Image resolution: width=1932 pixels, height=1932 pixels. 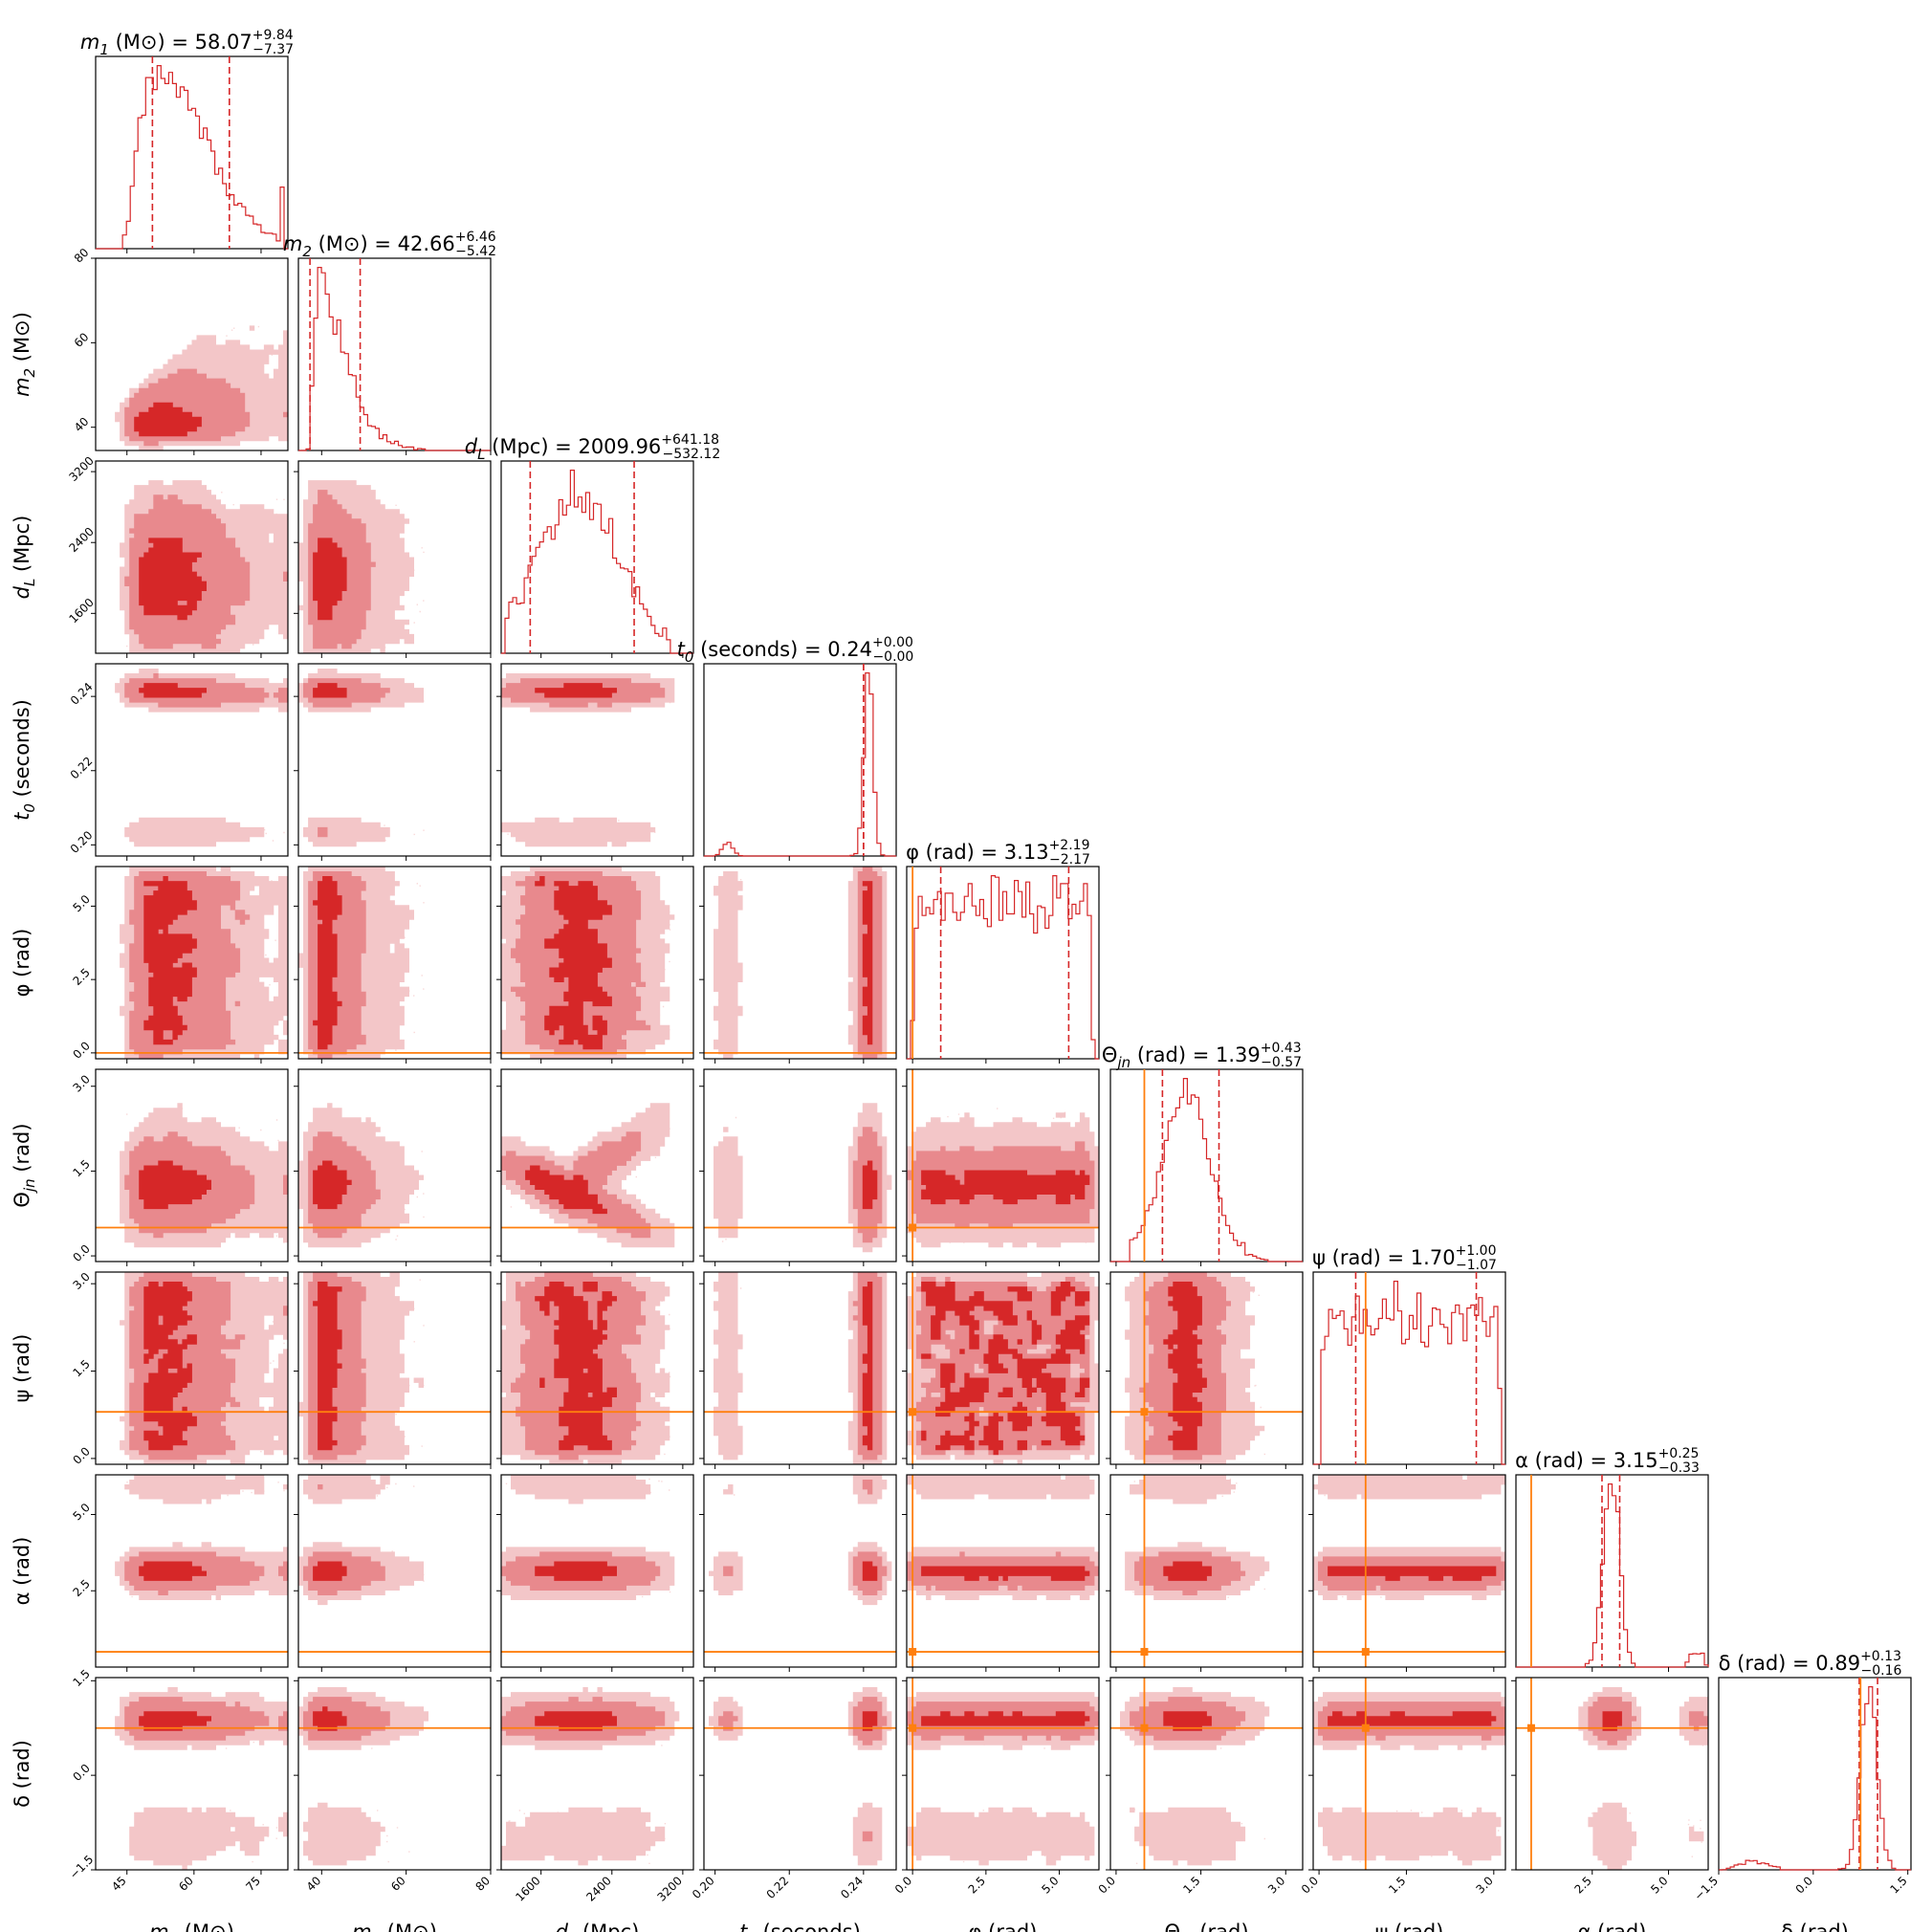 What do you see at coordinates (394, 1571) in the screenshot?
I see `panel-alpha-vs-m2` at bounding box center [394, 1571].